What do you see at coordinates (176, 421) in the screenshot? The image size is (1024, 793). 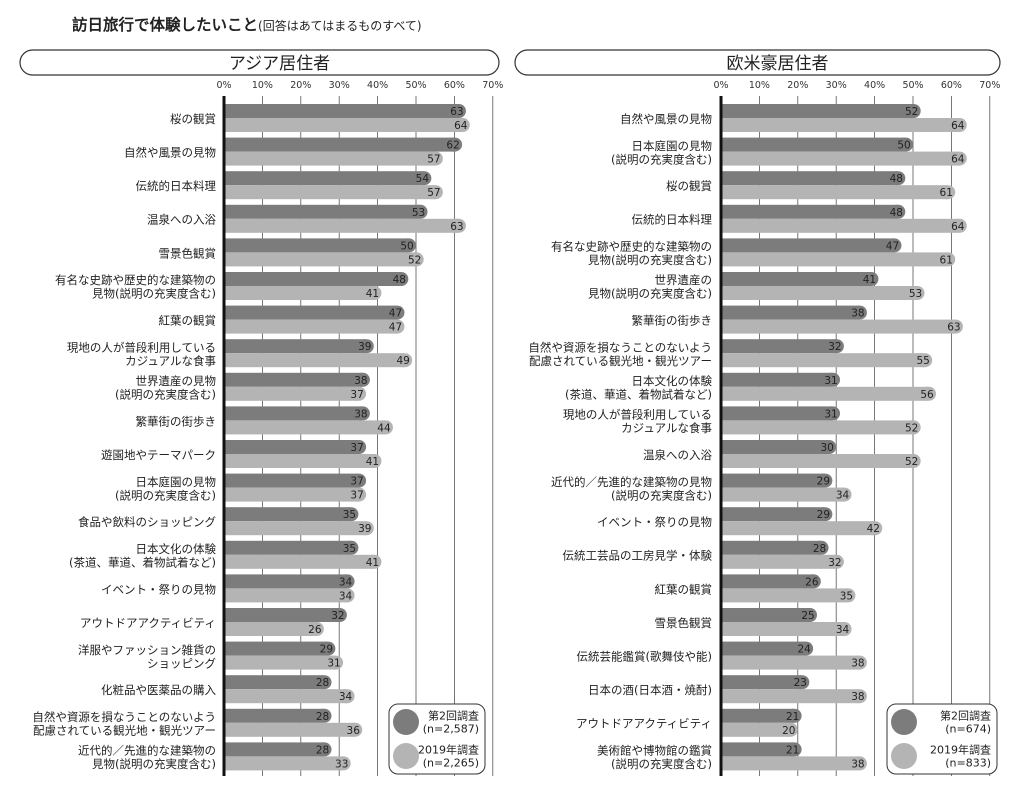 I see `category-label-line: 繁華街の街歩き` at bounding box center [176, 421].